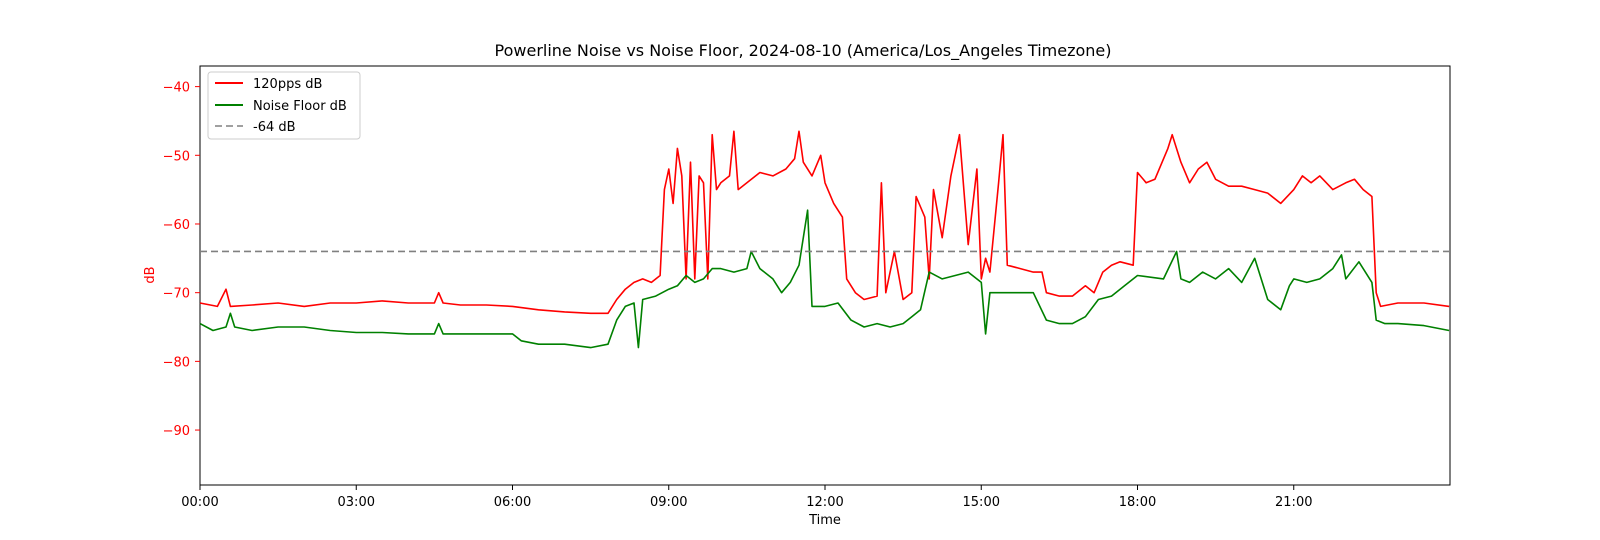 This screenshot has height=540, width=1600. I want to click on legend: 120pps dB Noise Floor dB -64 dB, so click(284, 105).